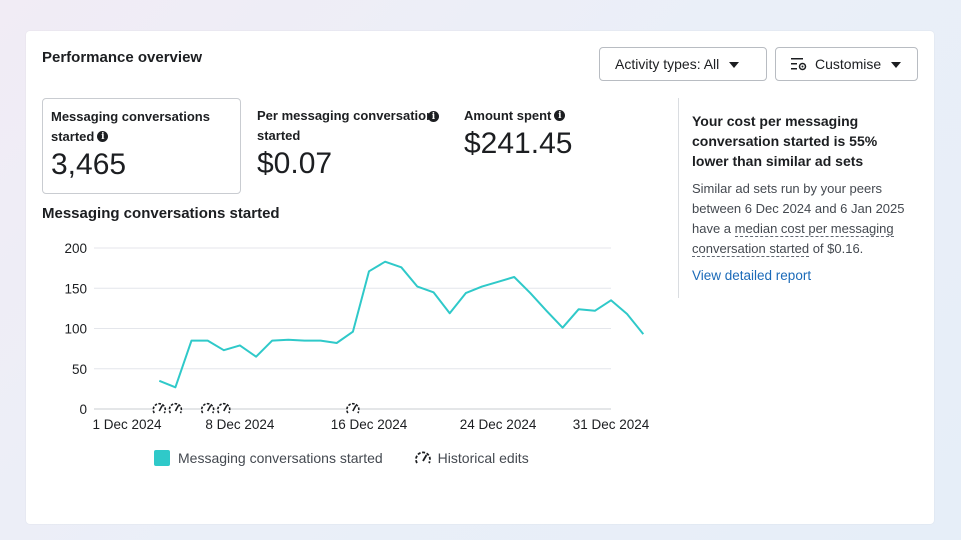  I want to click on y-tick-label: 0, so click(83, 409).